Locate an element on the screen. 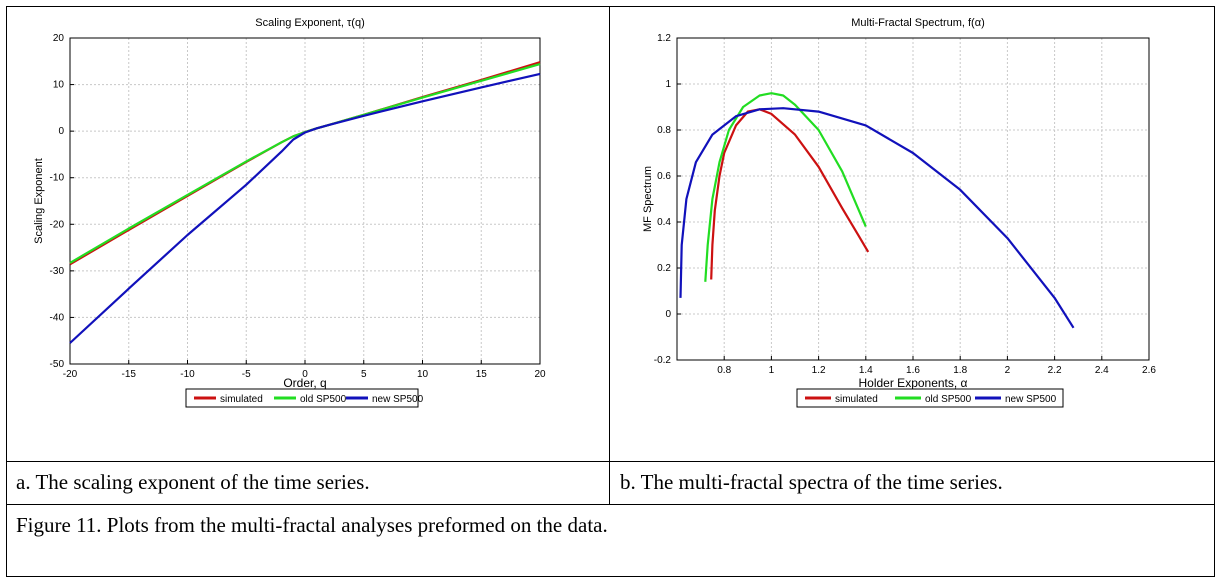 The height and width of the screenshot is (583, 1221). y-axis-label: MF Spectrum is located at coordinates (648, 199).